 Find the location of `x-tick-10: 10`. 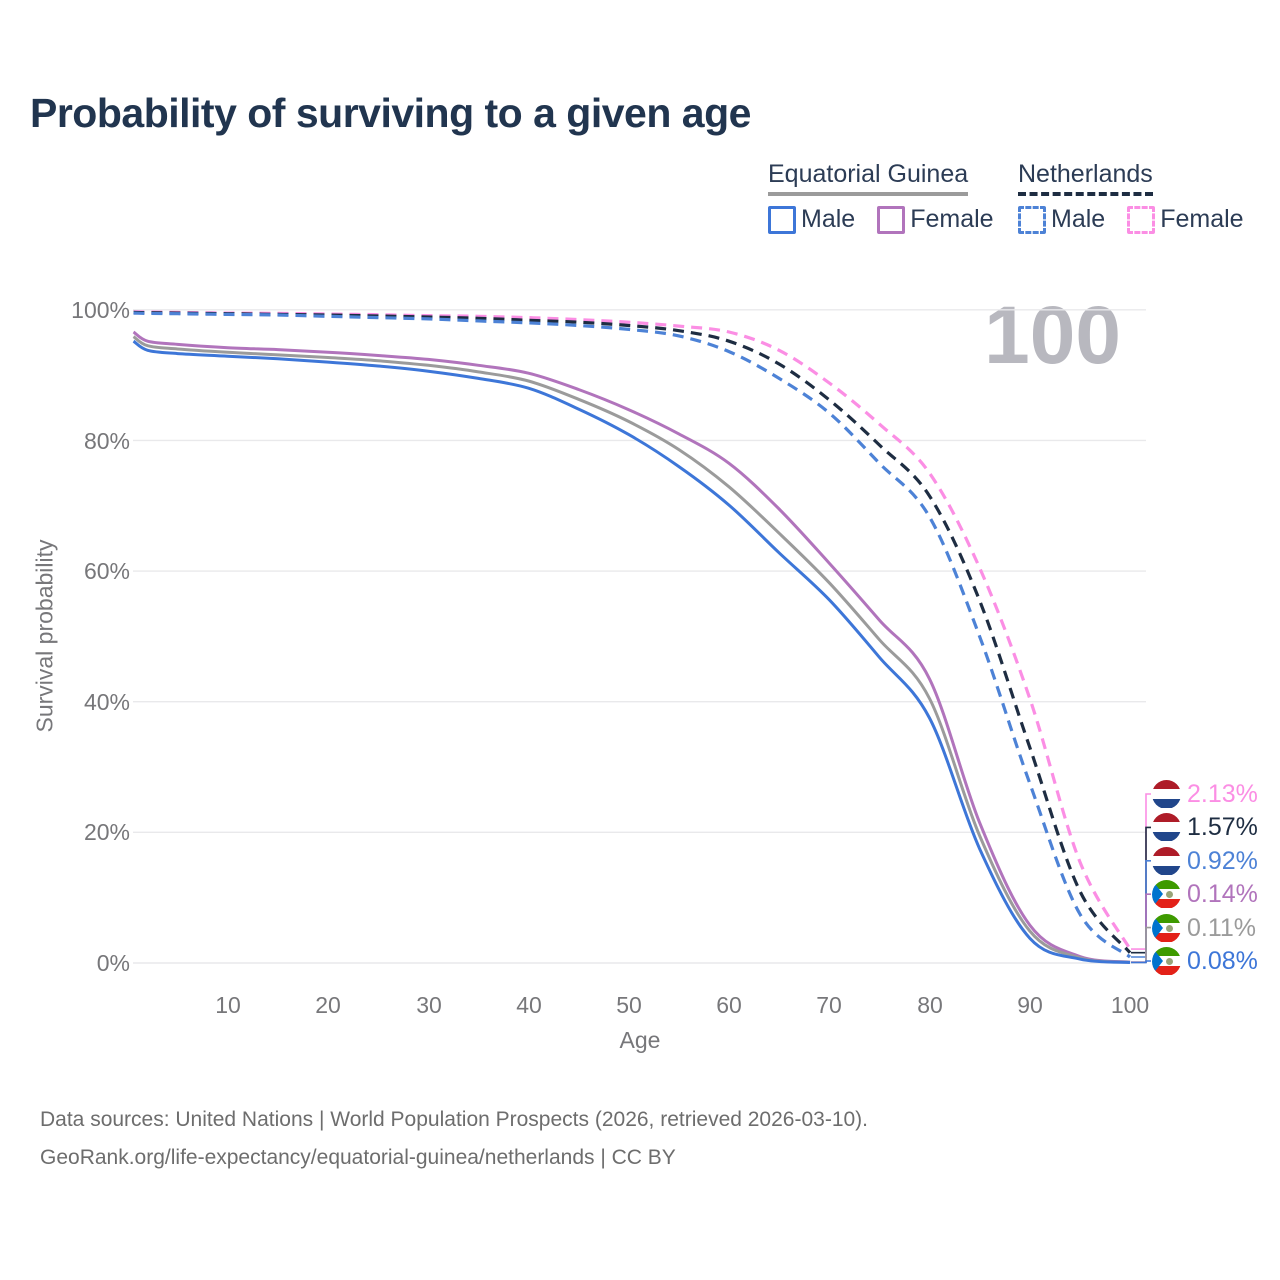

x-tick-10: 10 is located at coordinates (228, 1005).